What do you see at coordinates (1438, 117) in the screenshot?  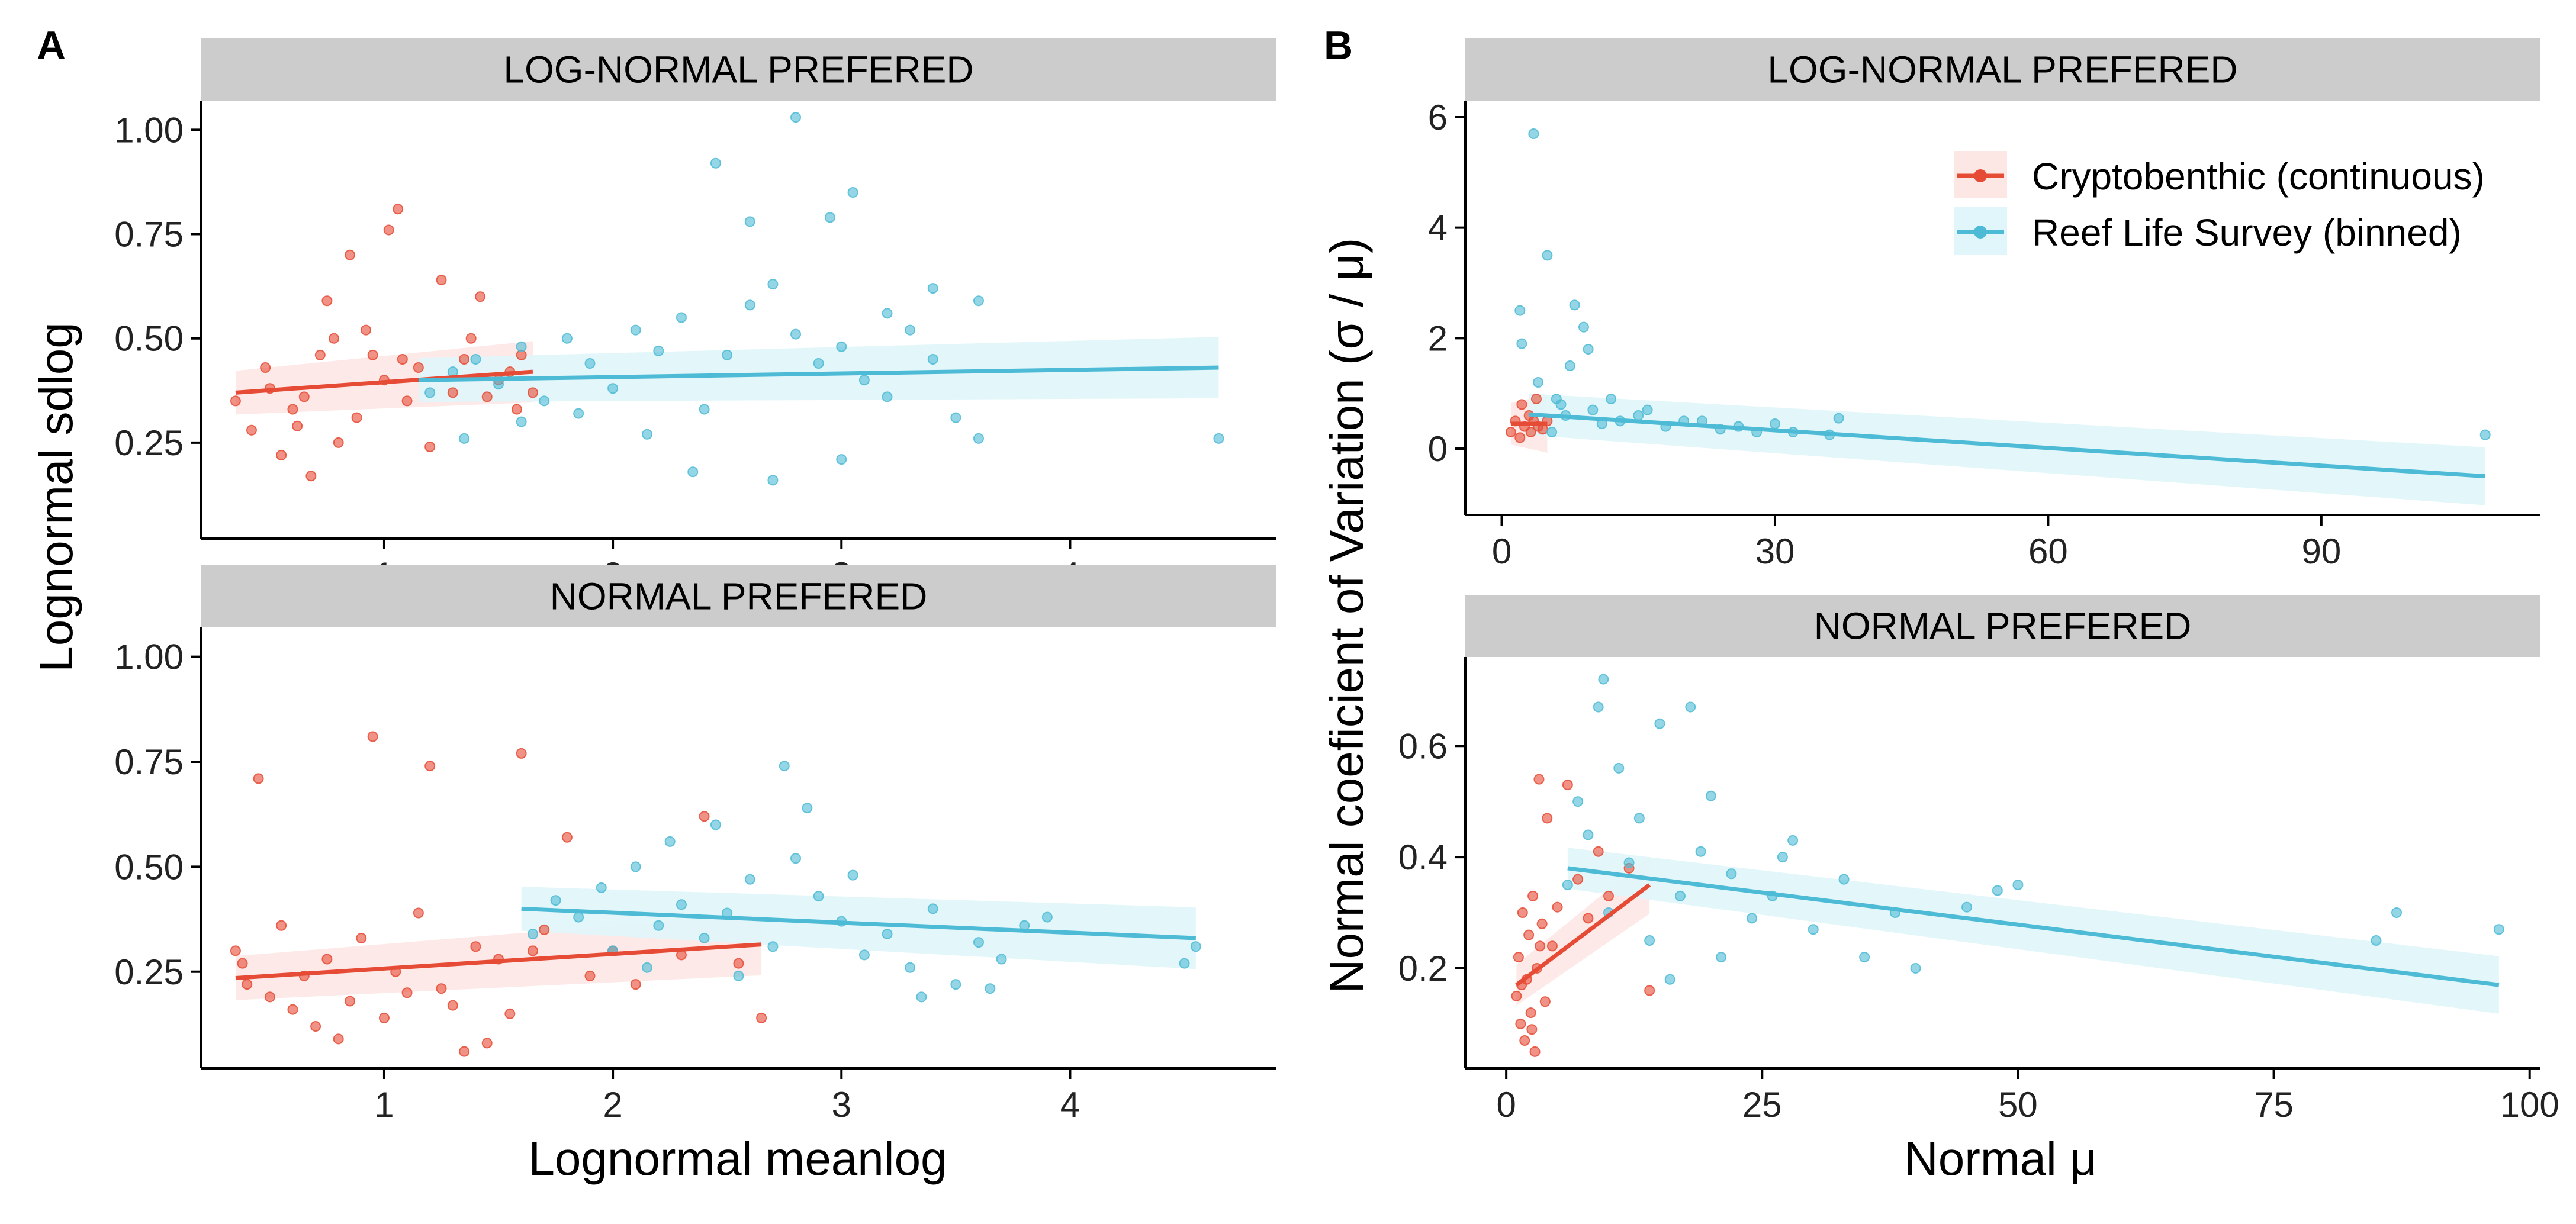 I see `y-tick-label: 6` at bounding box center [1438, 117].